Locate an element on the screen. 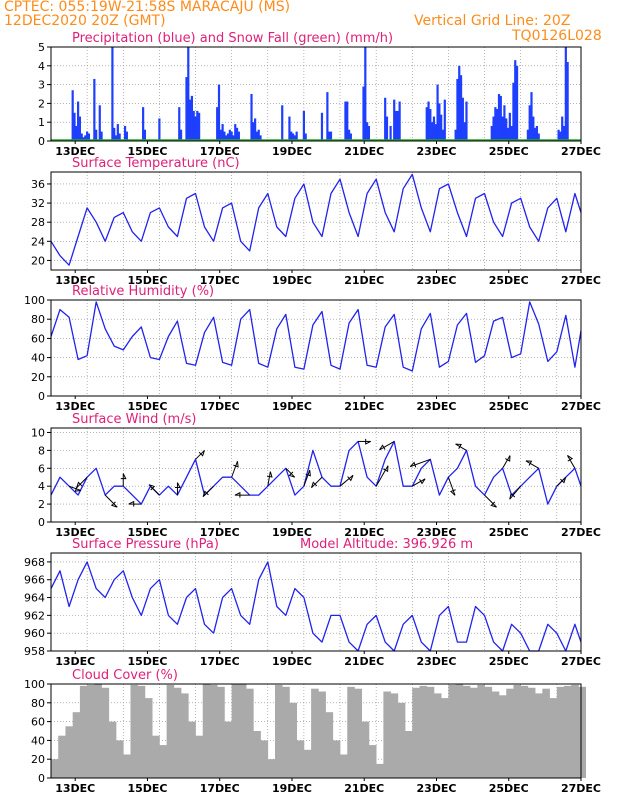 The width and height of the screenshot is (618, 800). y-tick-label: 966 is located at coordinates (34, 580).